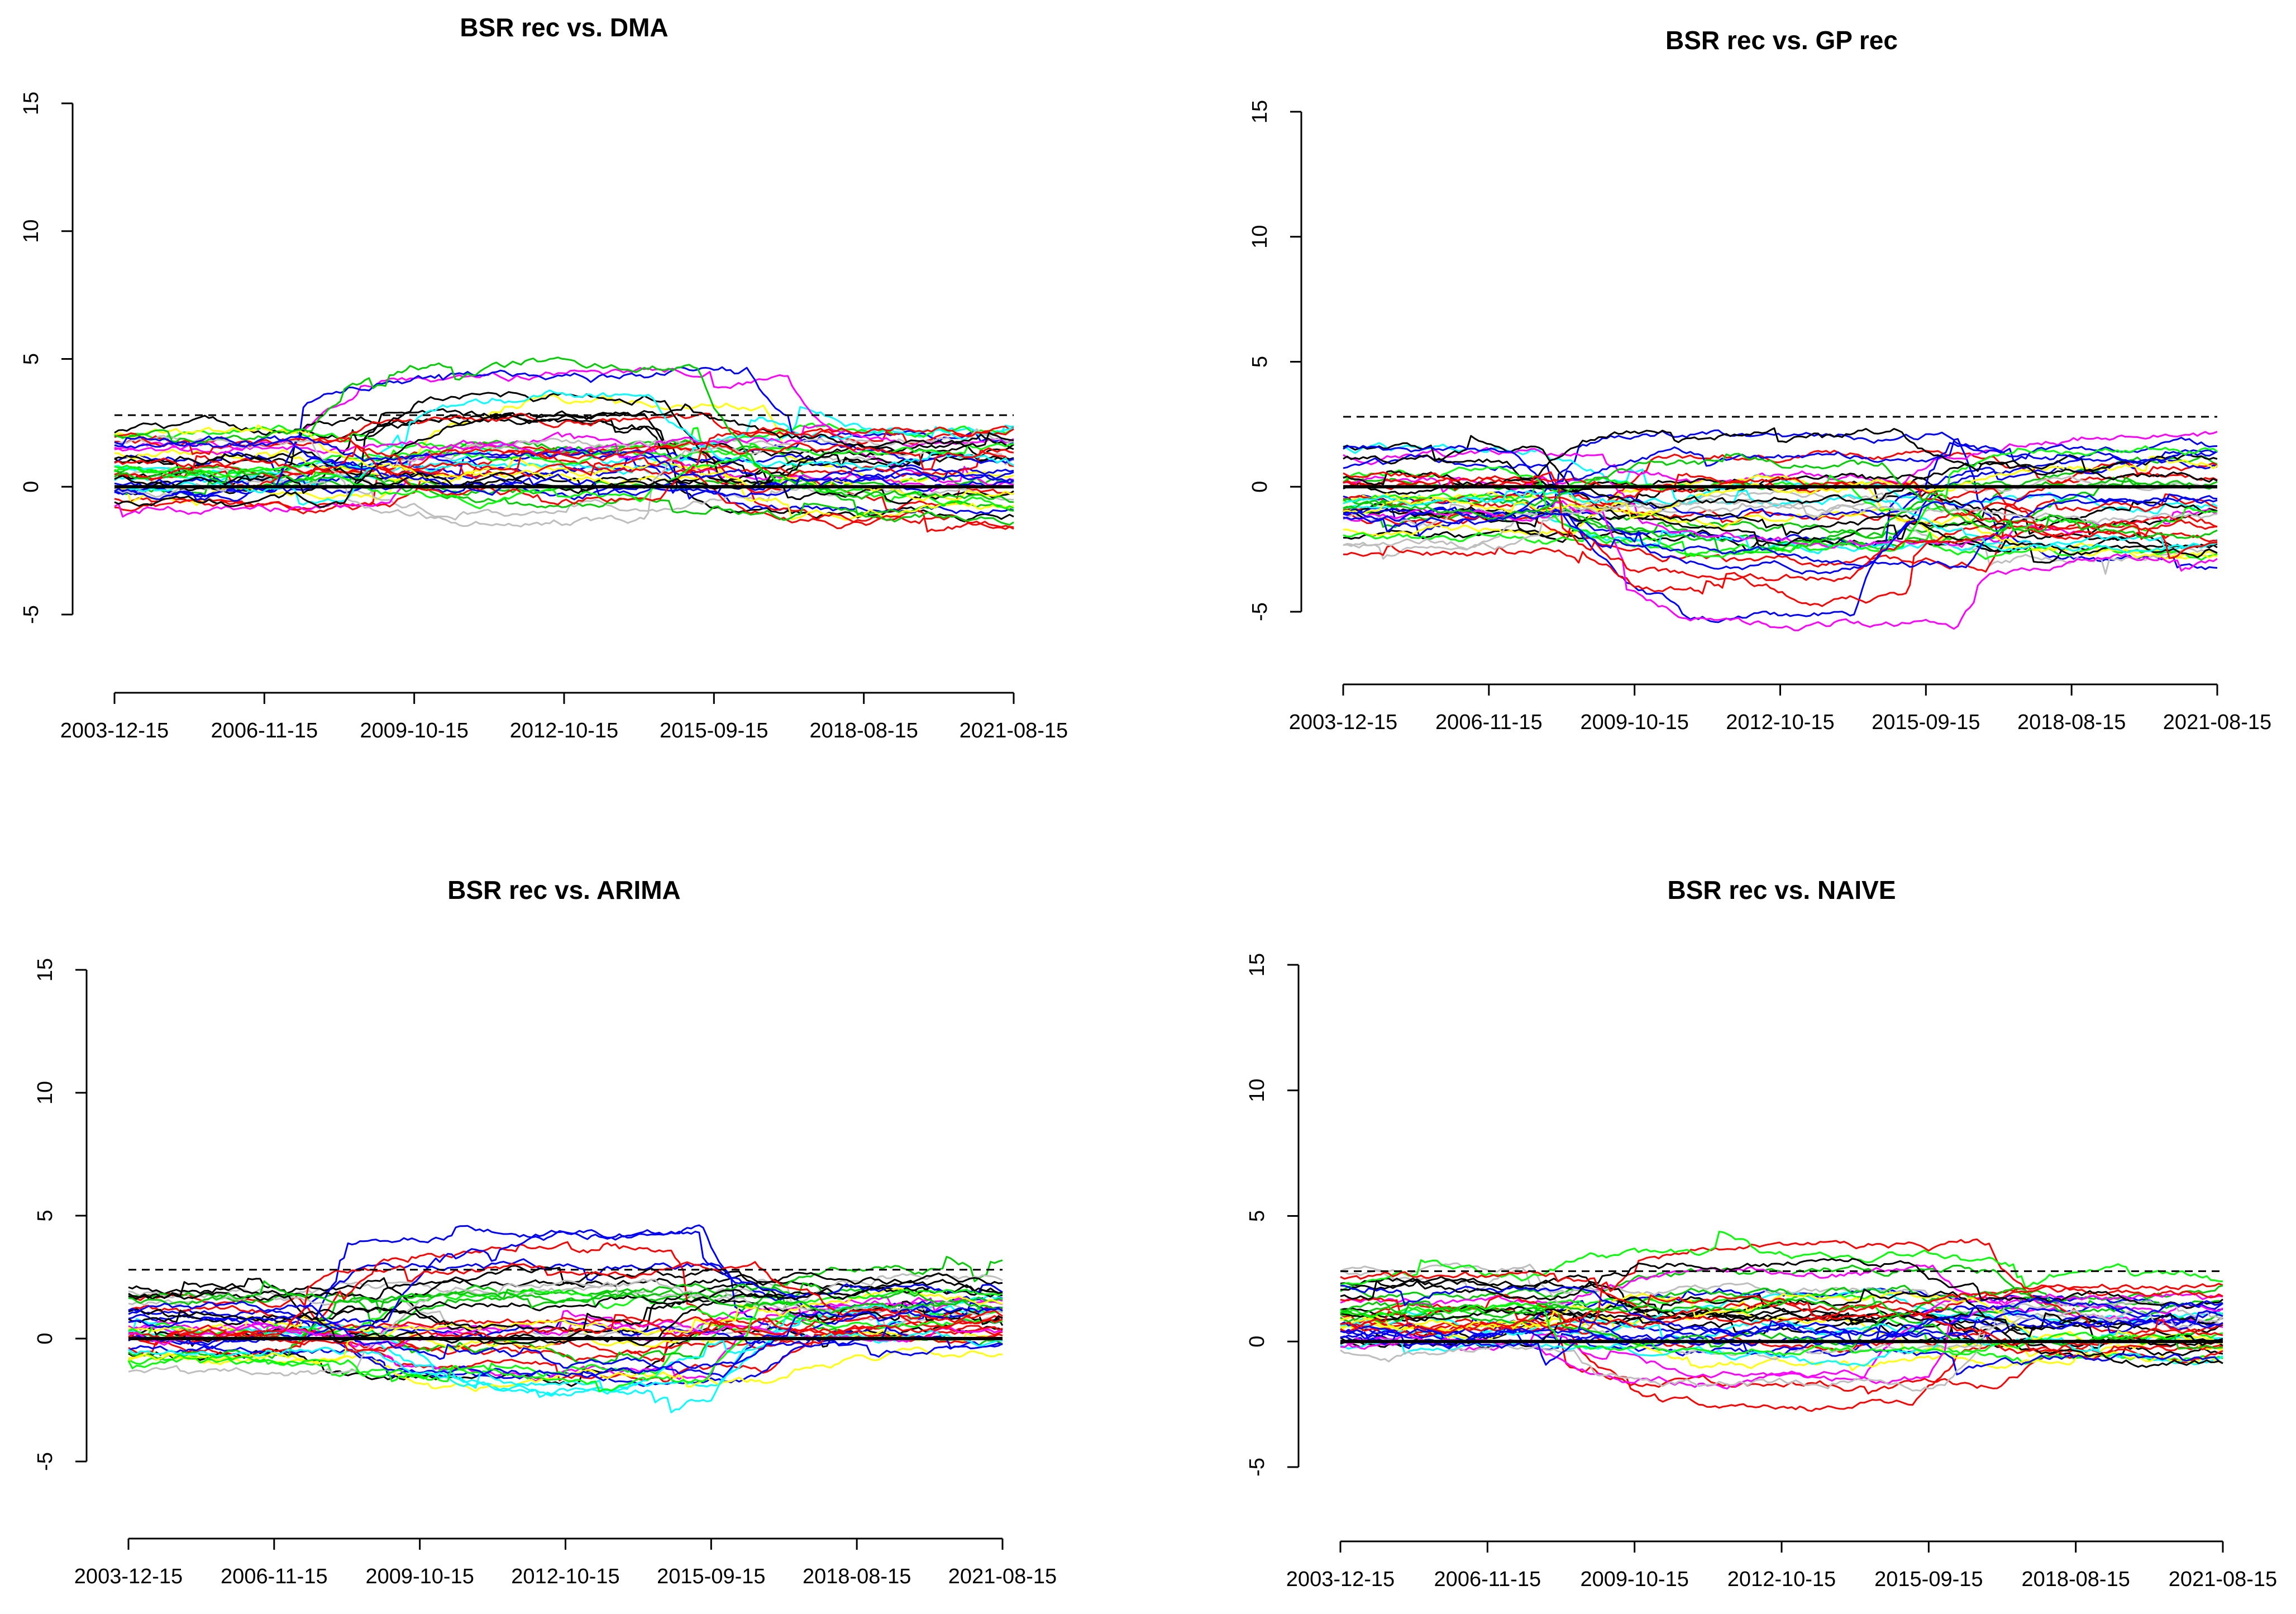 Image resolution: width=2296 pixels, height=1614 pixels. Describe the element at coordinates (1782, 890) in the screenshot. I see `chart-title: BSR rec vs. NAIVE` at that location.